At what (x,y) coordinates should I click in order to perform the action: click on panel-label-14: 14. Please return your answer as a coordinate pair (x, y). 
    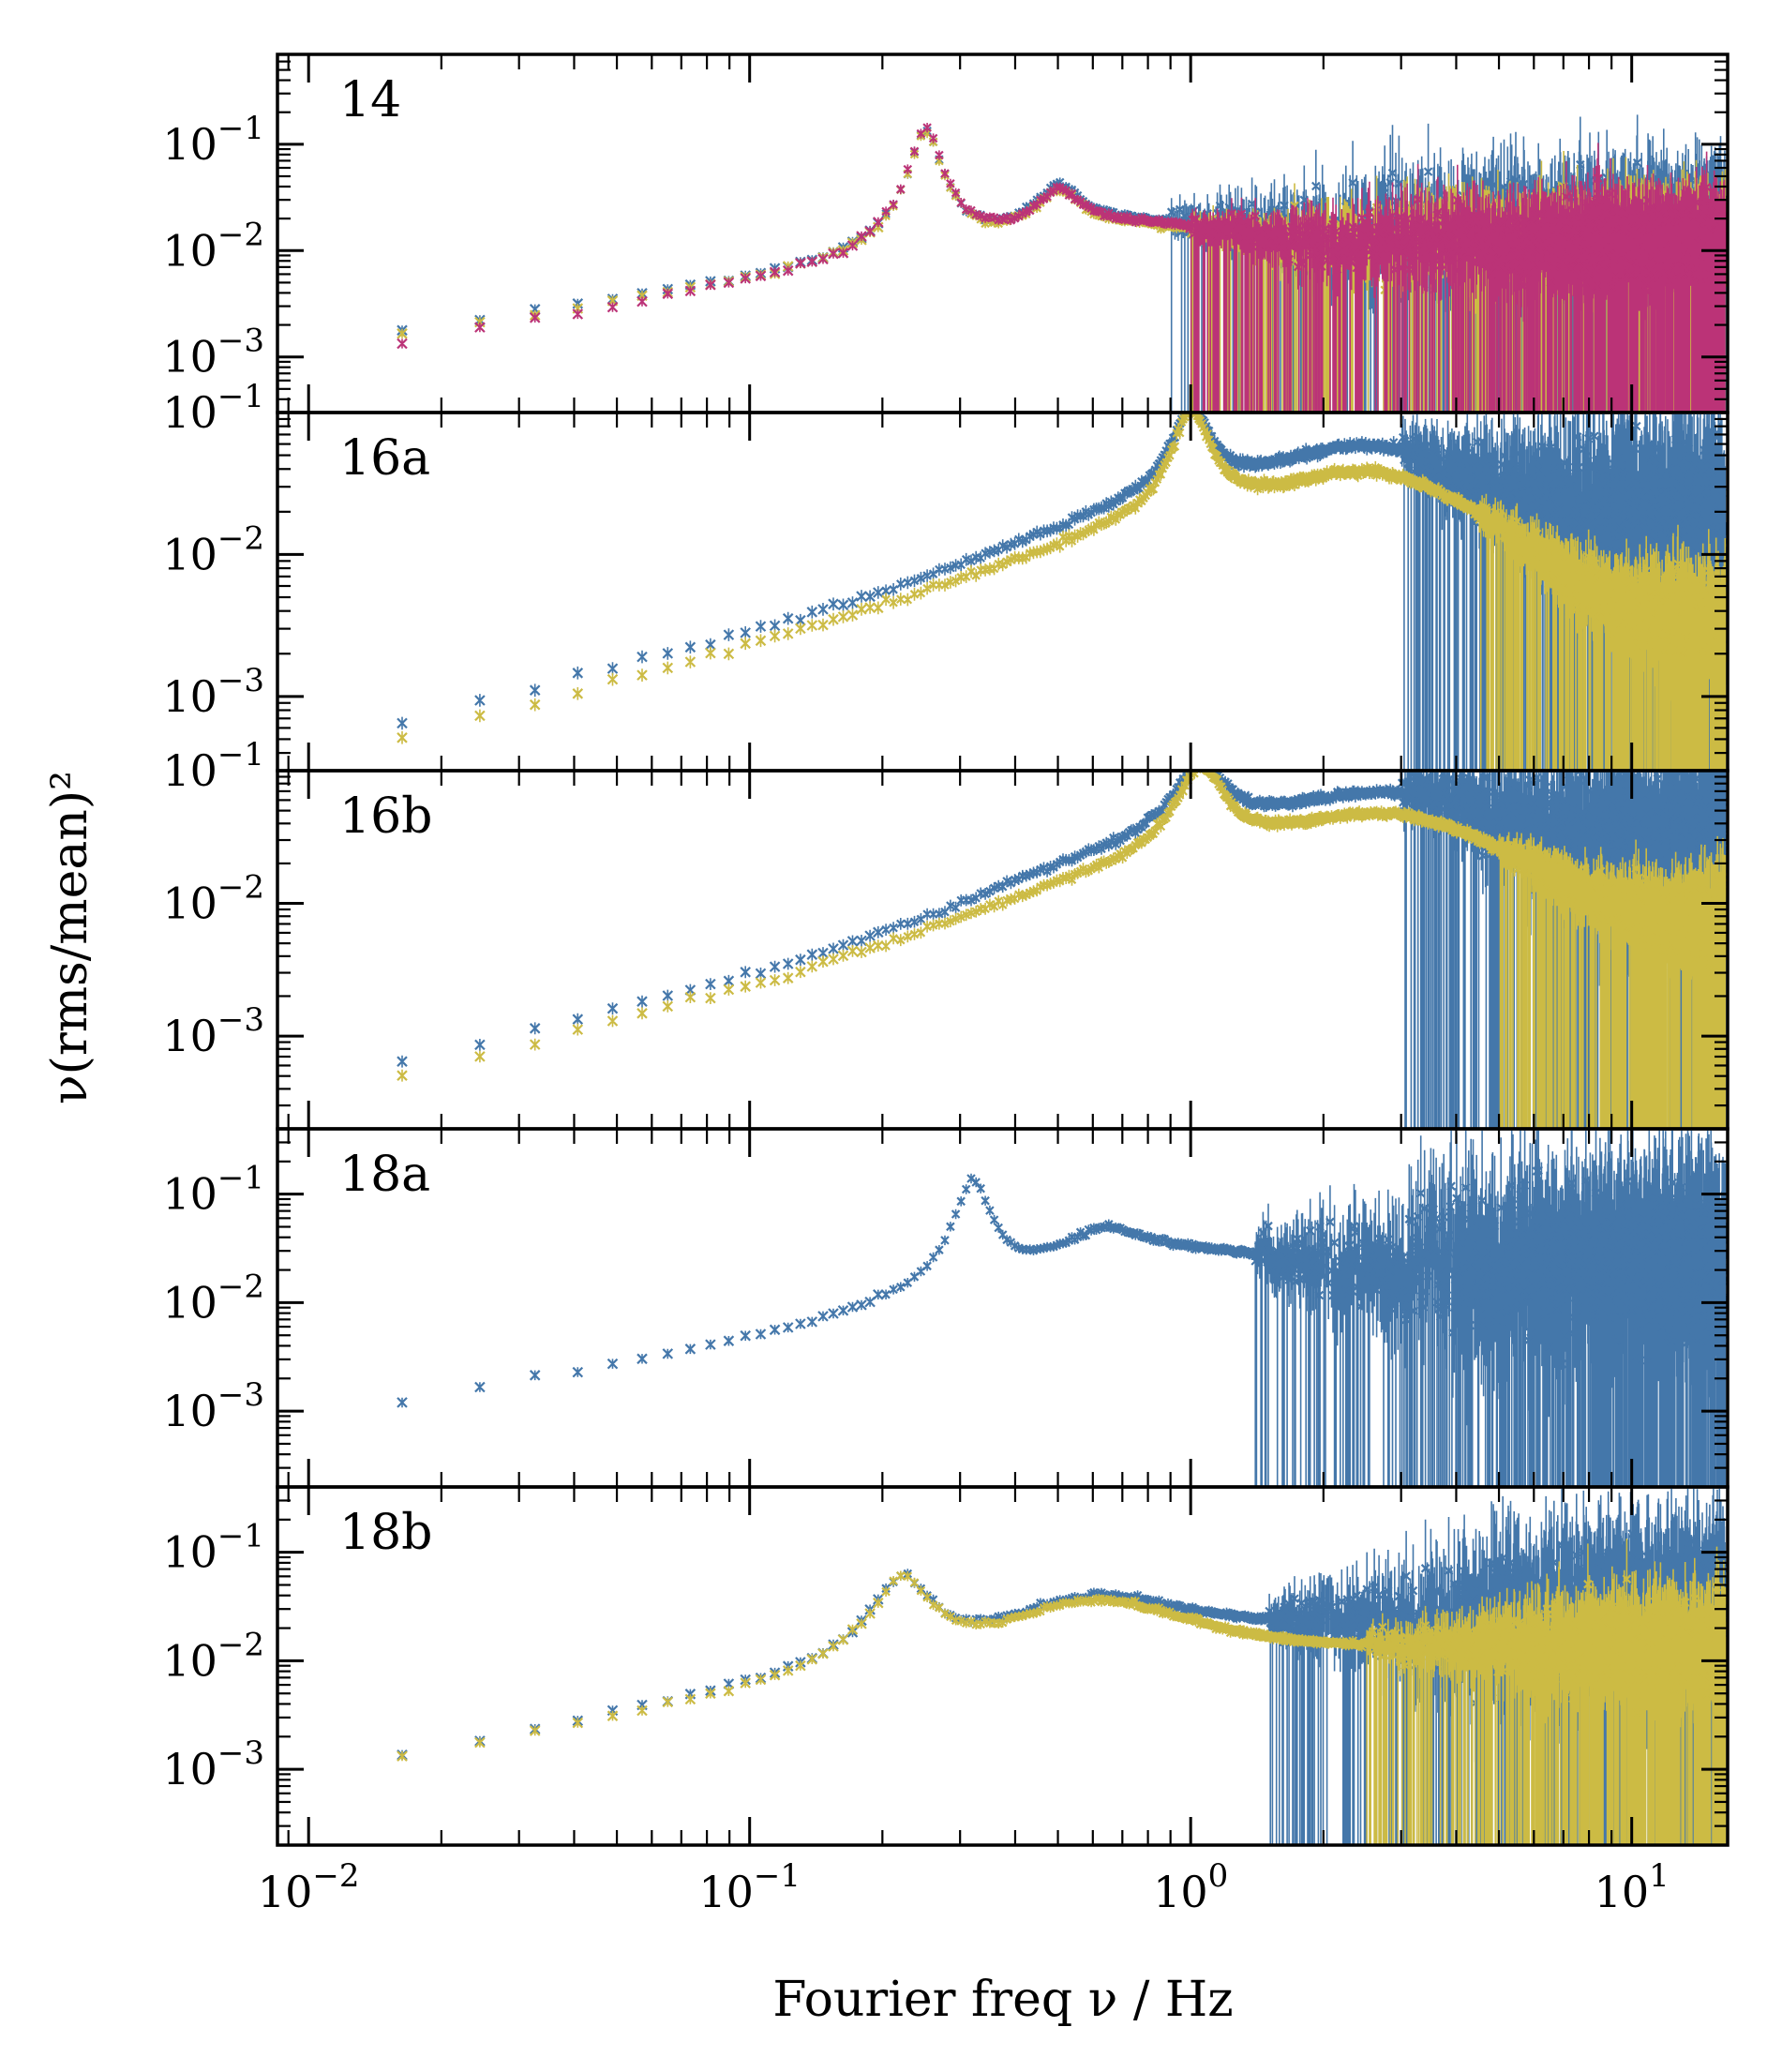
    Looking at the image, I should click on (370, 100).